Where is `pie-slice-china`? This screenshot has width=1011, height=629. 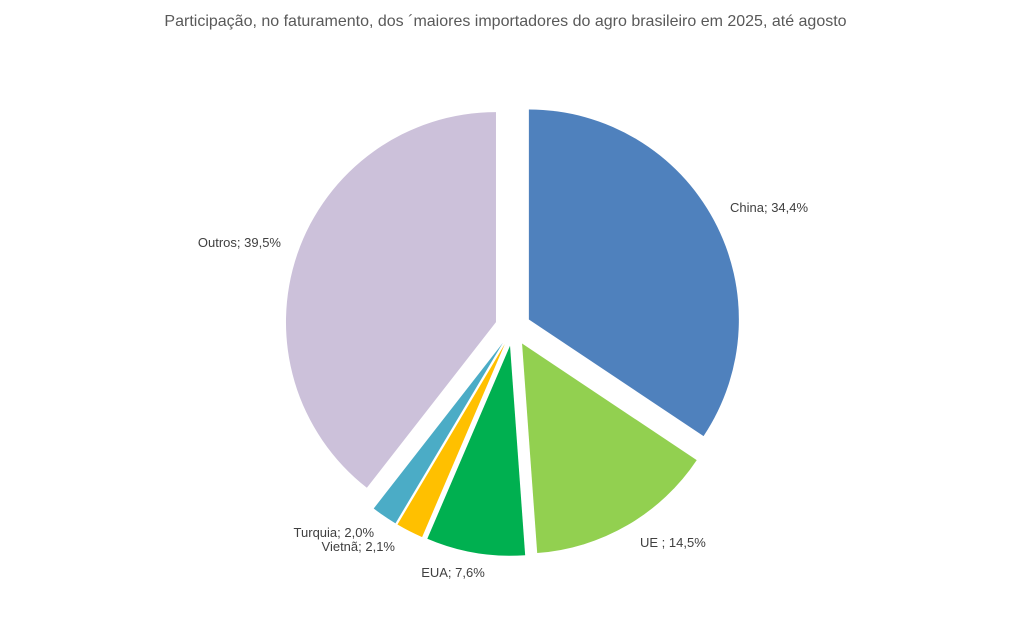
pie-slice-china is located at coordinates (633, 273).